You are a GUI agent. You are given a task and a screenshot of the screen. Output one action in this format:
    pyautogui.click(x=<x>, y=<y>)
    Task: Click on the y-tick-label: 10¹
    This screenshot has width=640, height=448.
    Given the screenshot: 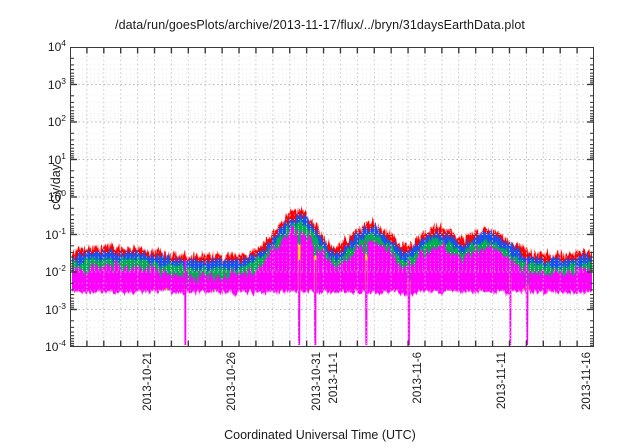 What is the action you would take?
    pyautogui.click(x=56, y=158)
    